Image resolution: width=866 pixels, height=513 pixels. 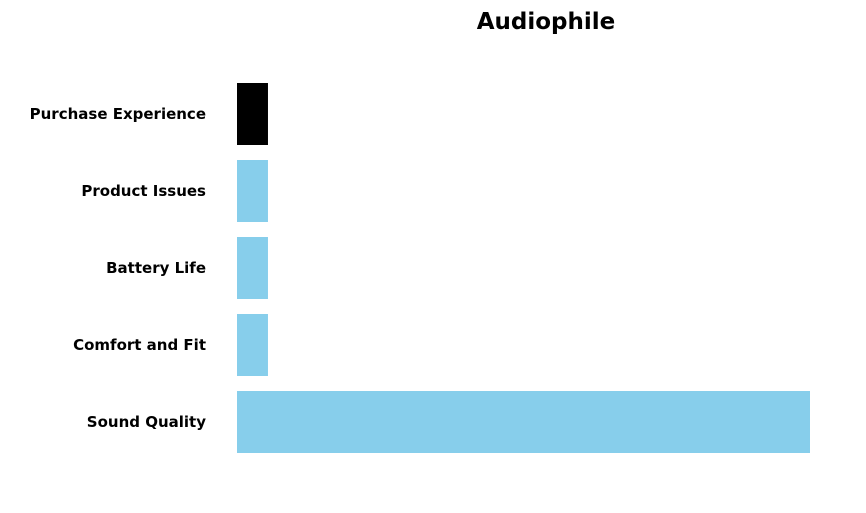 I want to click on bar-purchase-experience, so click(x=252, y=114).